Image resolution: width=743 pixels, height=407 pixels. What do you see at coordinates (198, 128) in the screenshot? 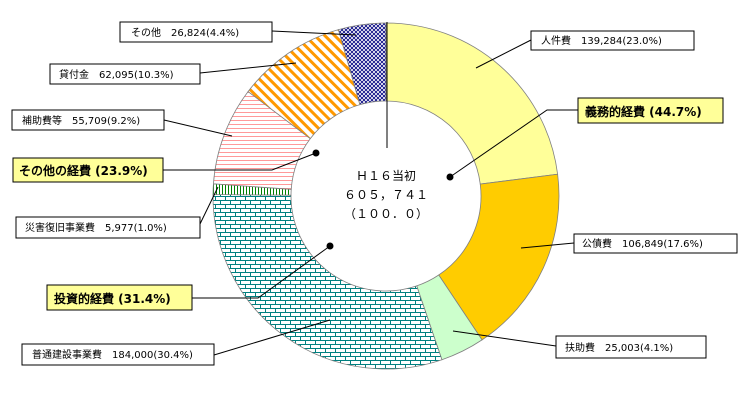
I see `leader-hojohi` at bounding box center [198, 128].